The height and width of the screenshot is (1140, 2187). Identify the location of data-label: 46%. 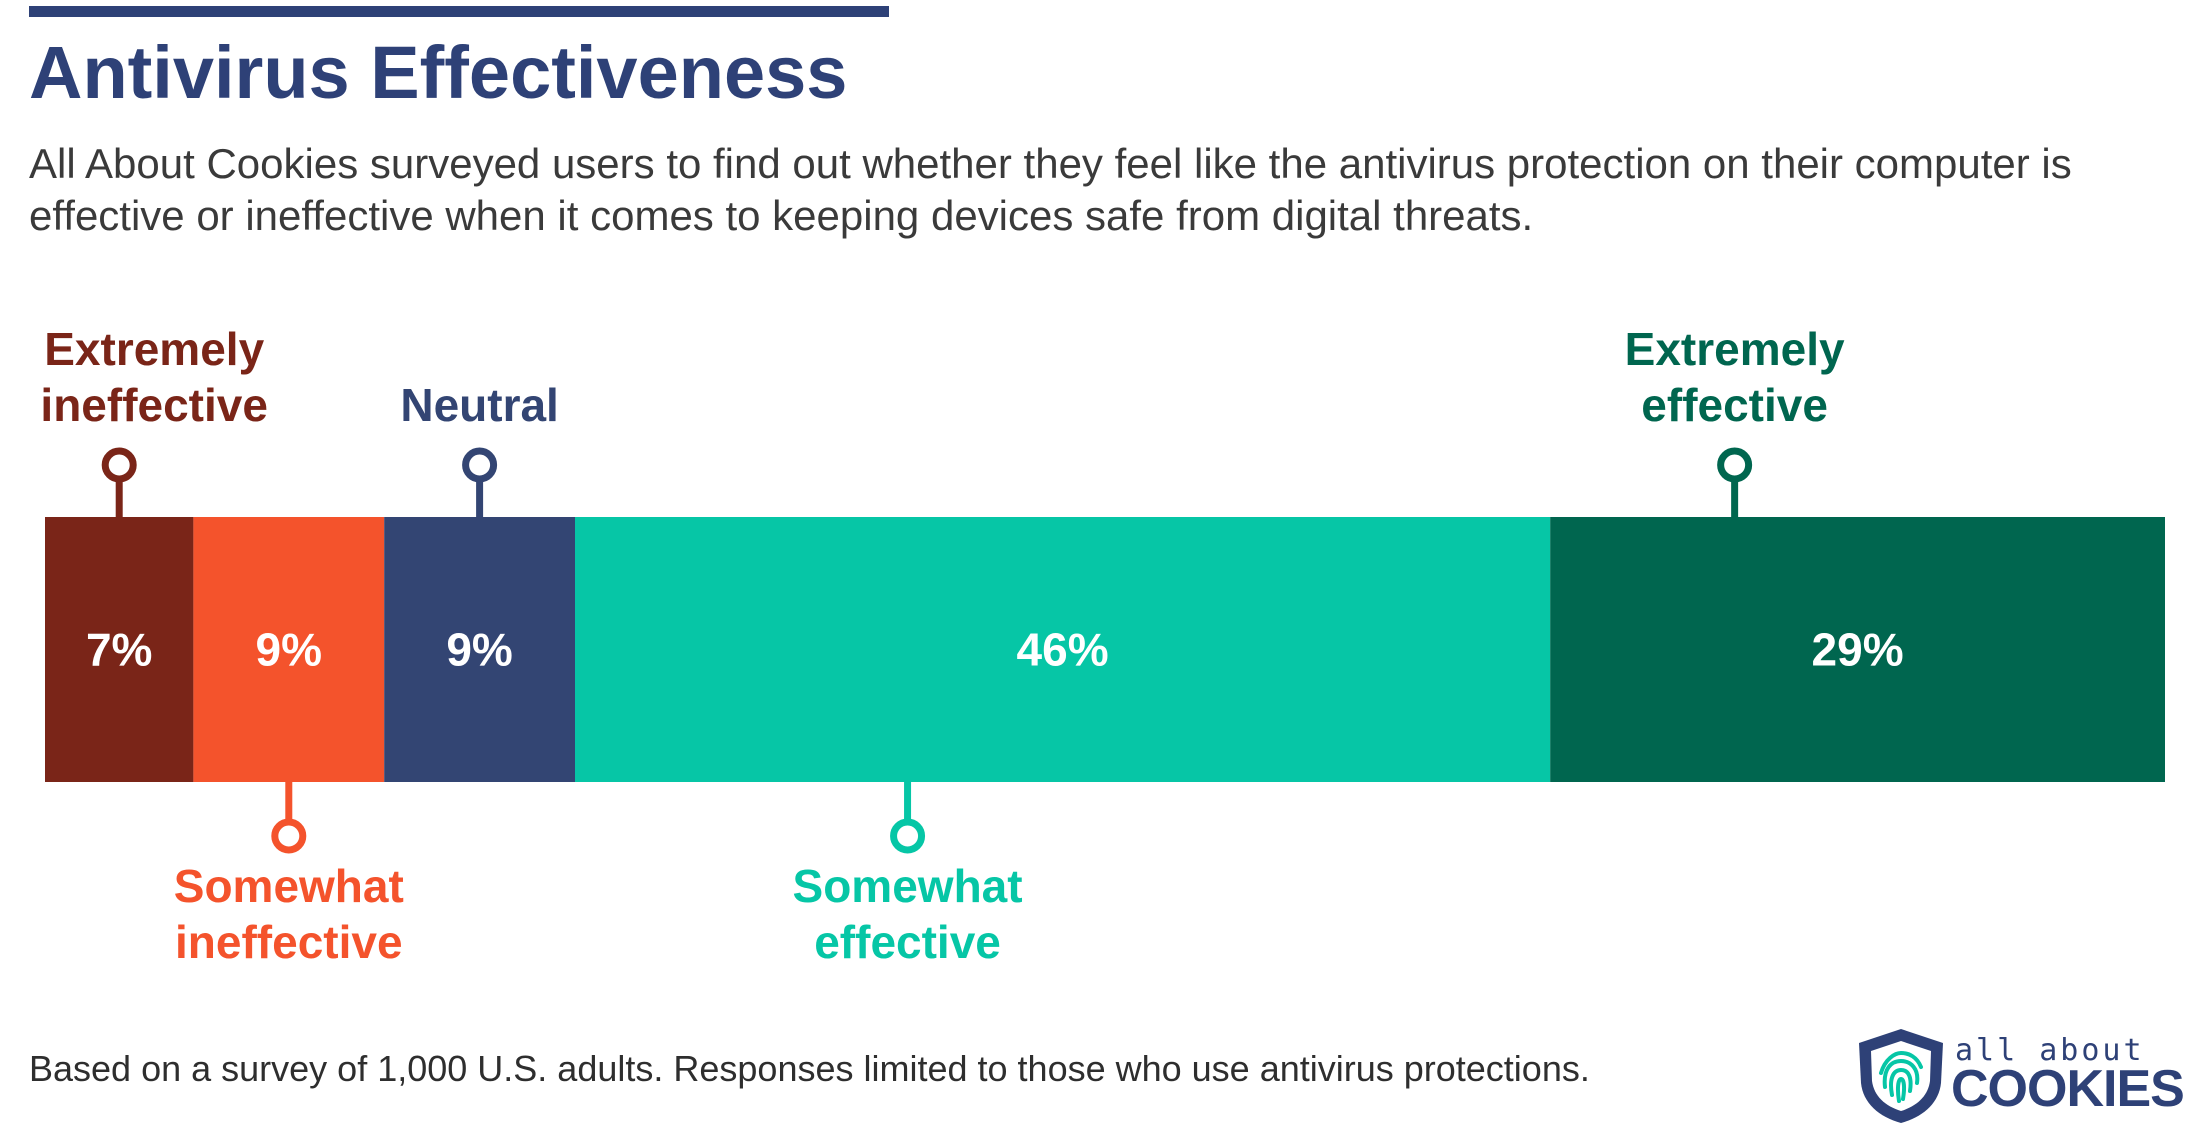
(1063, 650).